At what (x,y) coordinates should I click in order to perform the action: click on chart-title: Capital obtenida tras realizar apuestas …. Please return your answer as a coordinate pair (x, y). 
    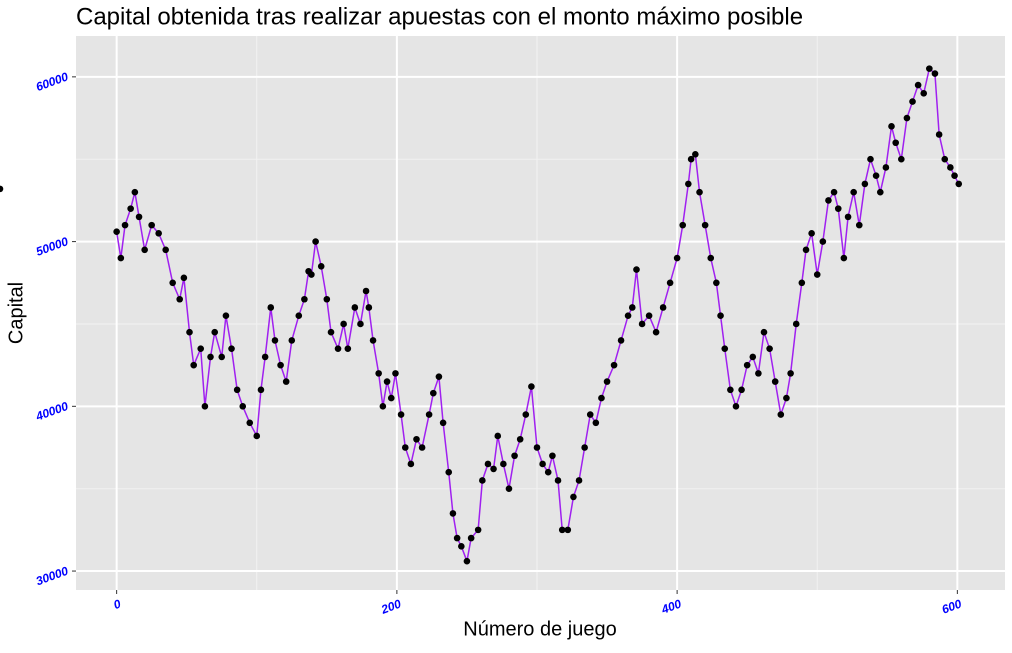
    Looking at the image, I should click on (439, 16).